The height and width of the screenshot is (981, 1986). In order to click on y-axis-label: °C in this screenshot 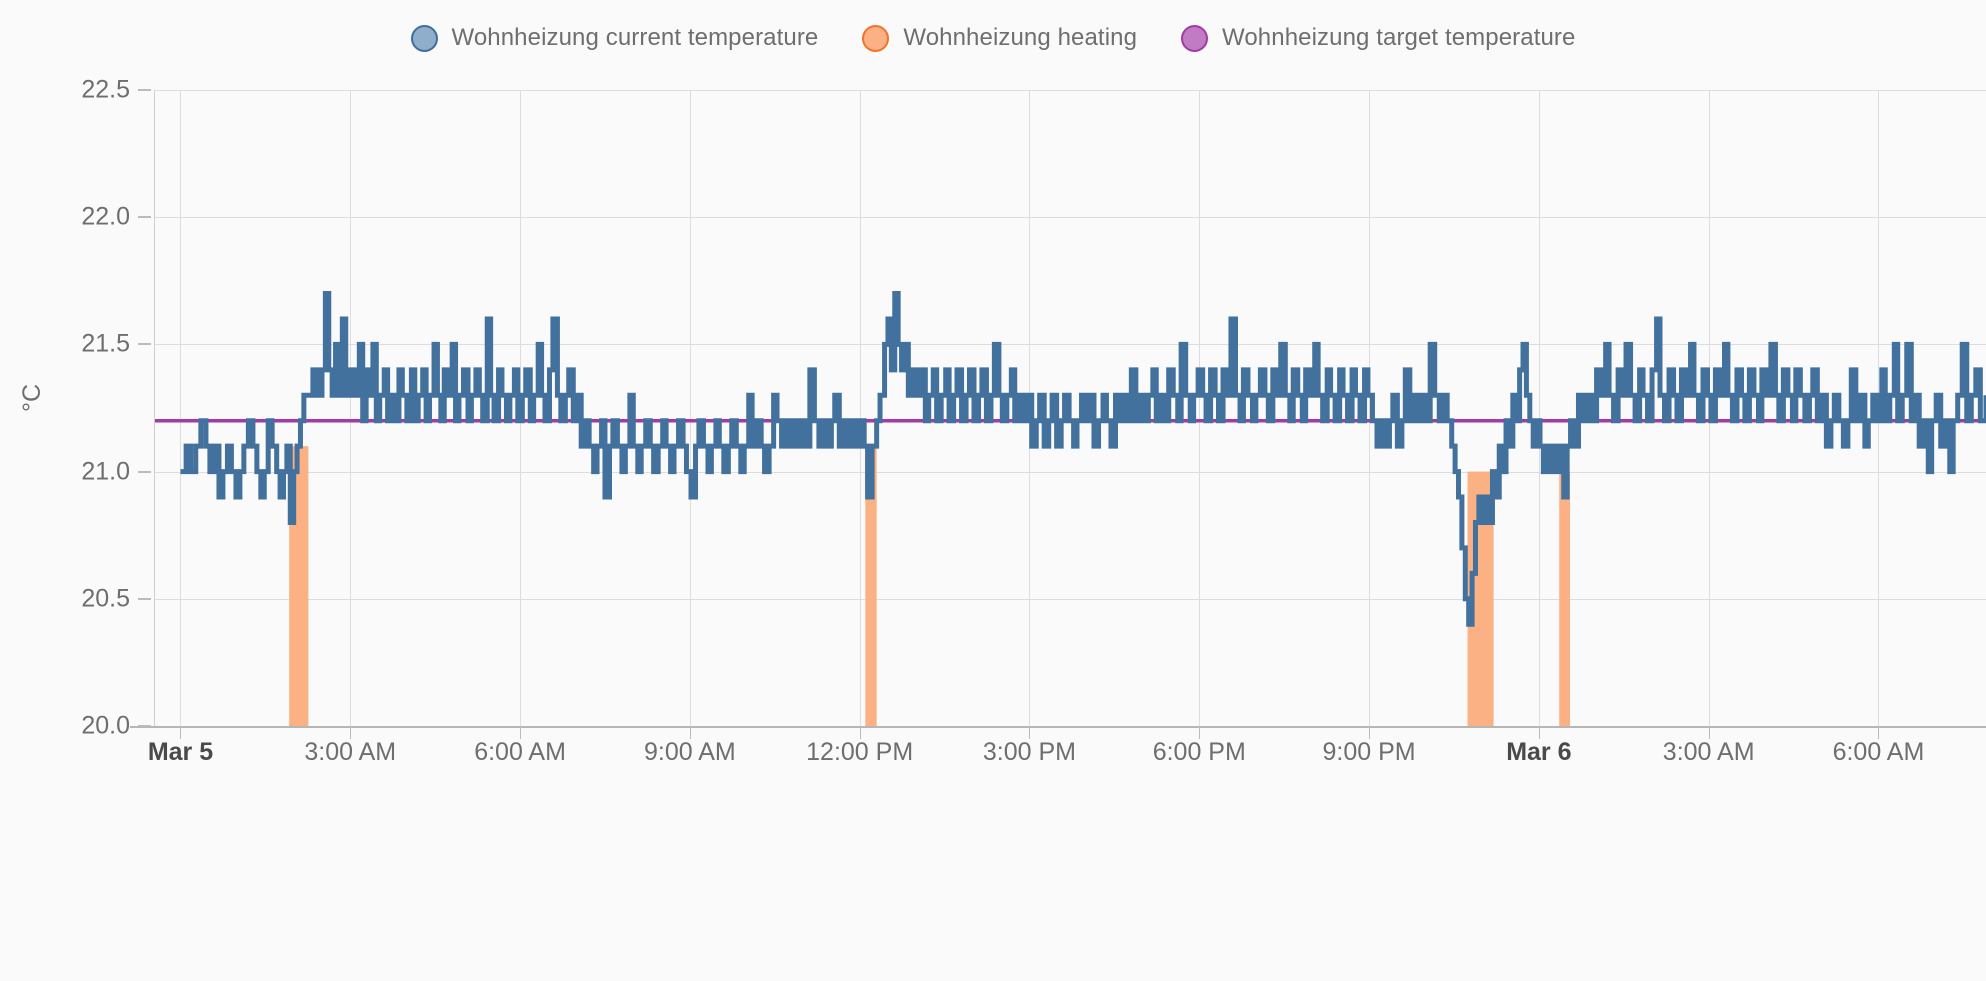, I will do `click(32, 397)`.